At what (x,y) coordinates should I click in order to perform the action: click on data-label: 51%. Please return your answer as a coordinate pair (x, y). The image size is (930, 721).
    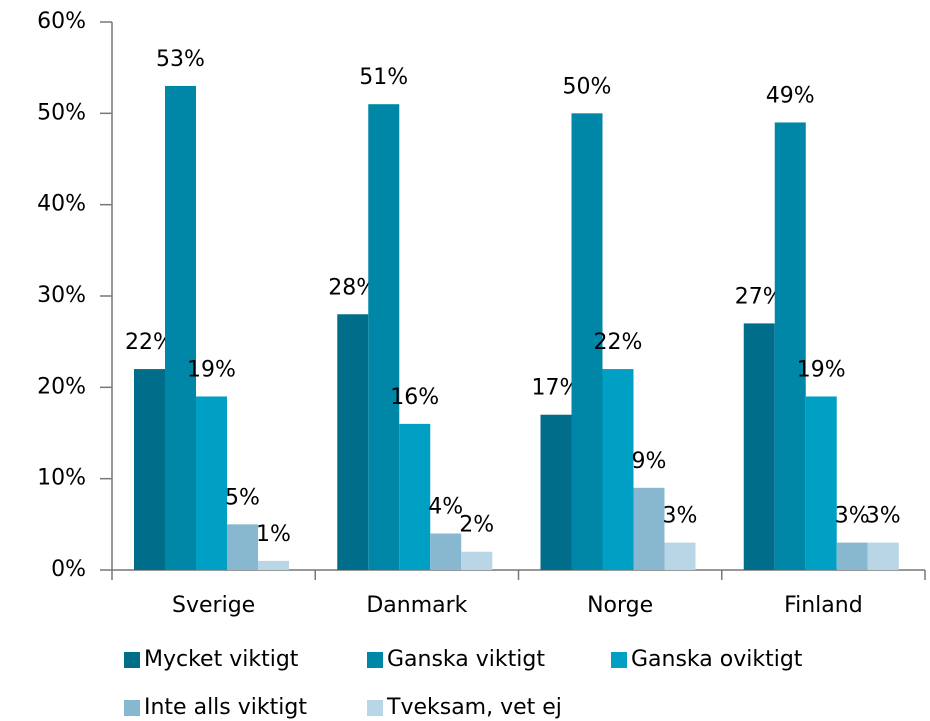
    Looking at the image, I should click on (383, 77).